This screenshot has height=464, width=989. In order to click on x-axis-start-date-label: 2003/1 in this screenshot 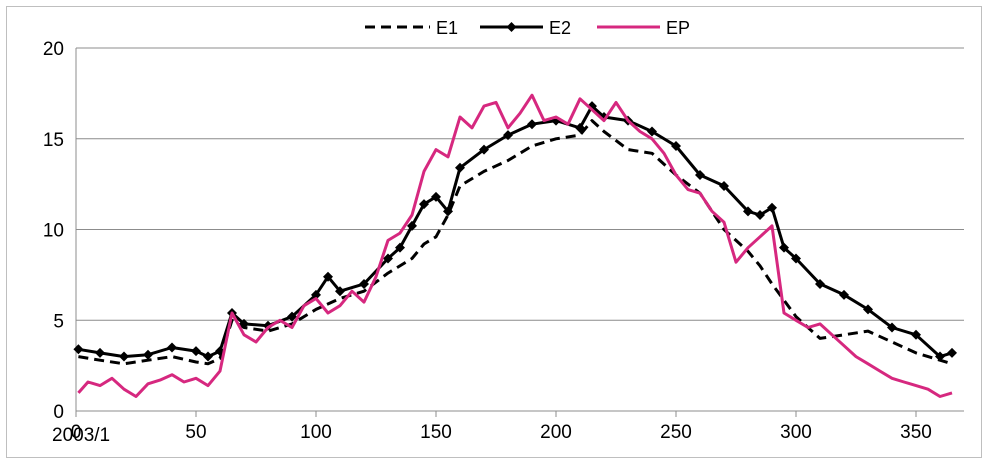, I will do `click(81, 435)`.